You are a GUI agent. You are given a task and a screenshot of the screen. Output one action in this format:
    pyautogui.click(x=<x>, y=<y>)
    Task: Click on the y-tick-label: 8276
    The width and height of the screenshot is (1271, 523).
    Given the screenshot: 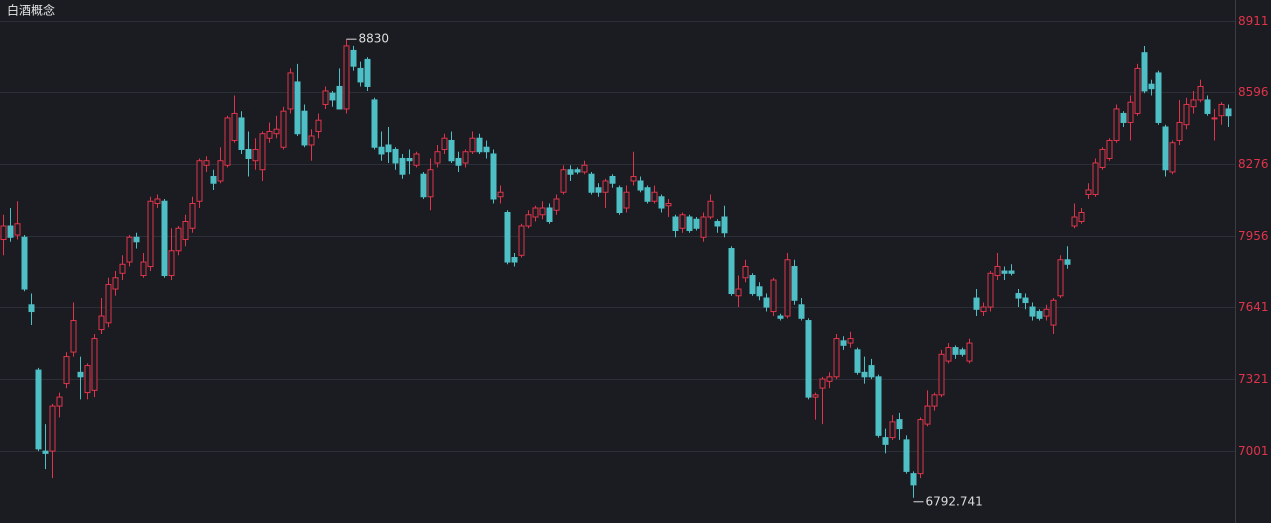 What is the action you would take?
    pyautogui.click(x=1253, y=164)
    